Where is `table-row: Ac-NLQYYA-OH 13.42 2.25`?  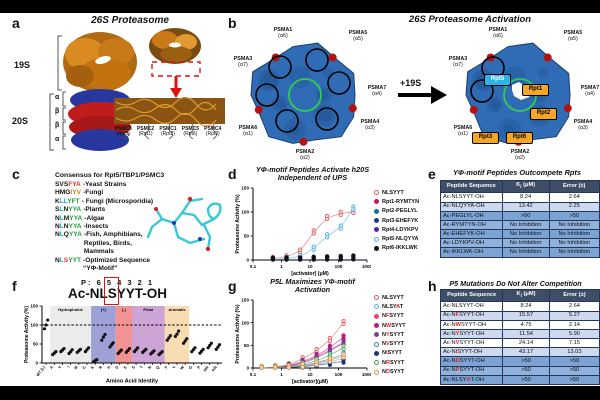 table-row: Ac-NLQYYA-OH 13.42 2.25 is located at coordinates (520, 206).